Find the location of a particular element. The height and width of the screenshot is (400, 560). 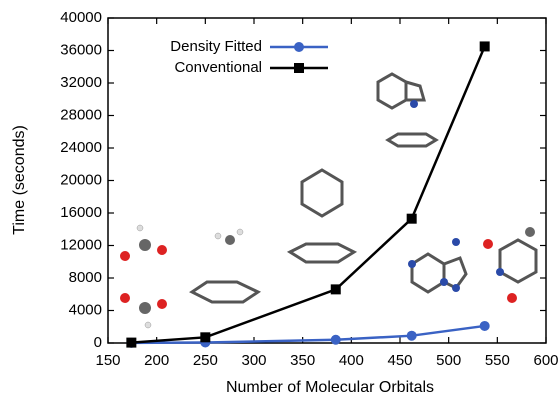

y-tick-label: 36000 is located at coordinates (81, 49).